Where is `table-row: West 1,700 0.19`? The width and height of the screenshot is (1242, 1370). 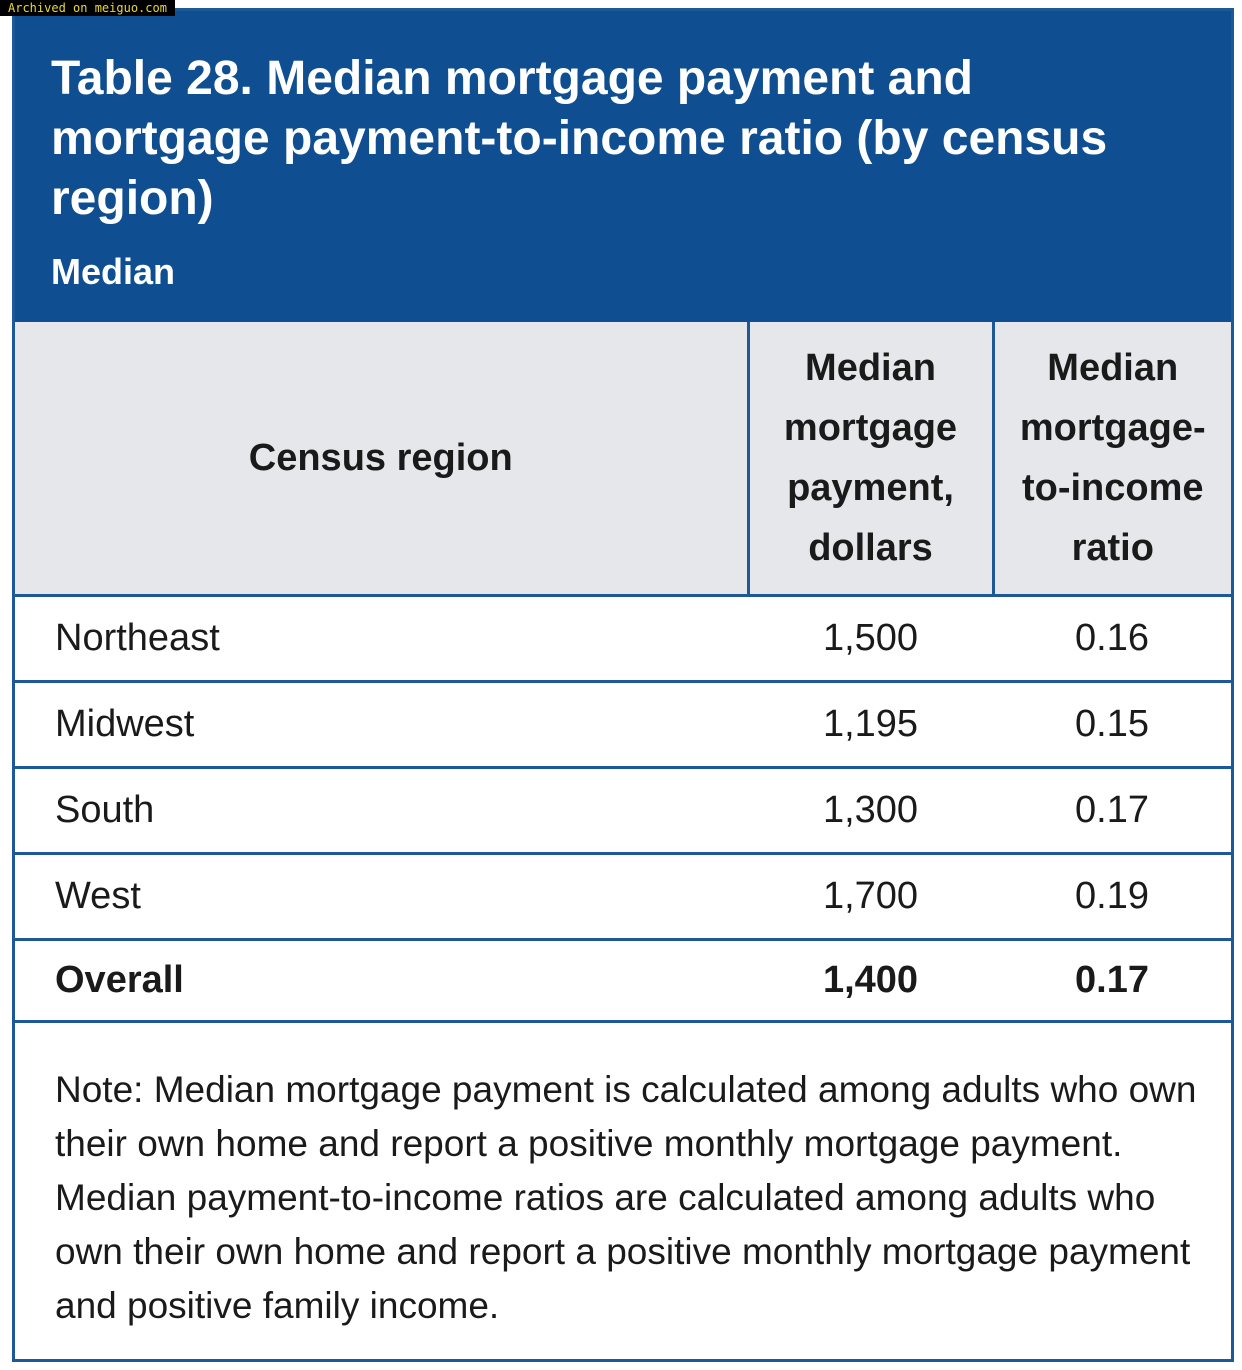
table-row: West 1,700 0.19 is located at coordinates (623, 897).